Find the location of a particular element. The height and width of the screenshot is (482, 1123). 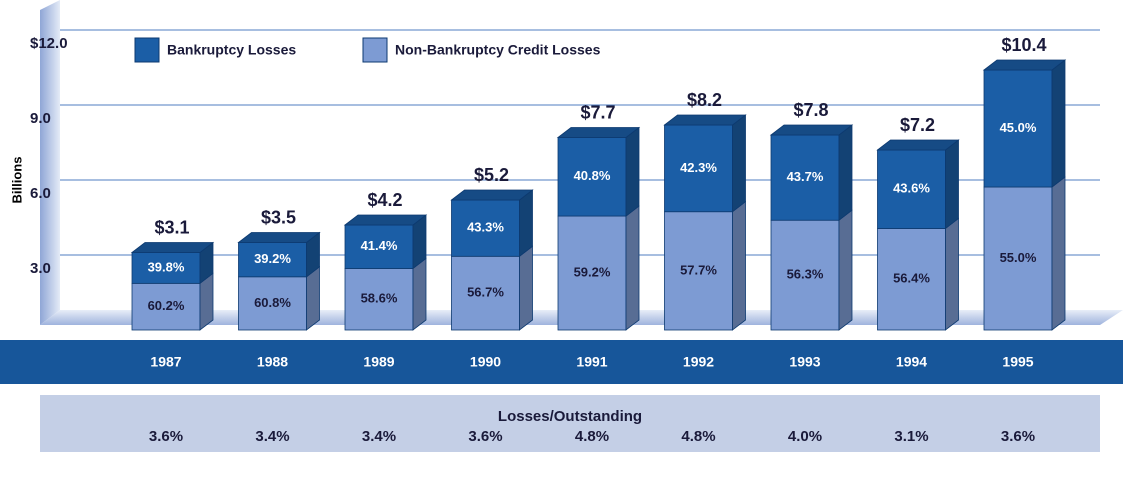

segment-label: 56.4% is located at coordinates (911, 278).